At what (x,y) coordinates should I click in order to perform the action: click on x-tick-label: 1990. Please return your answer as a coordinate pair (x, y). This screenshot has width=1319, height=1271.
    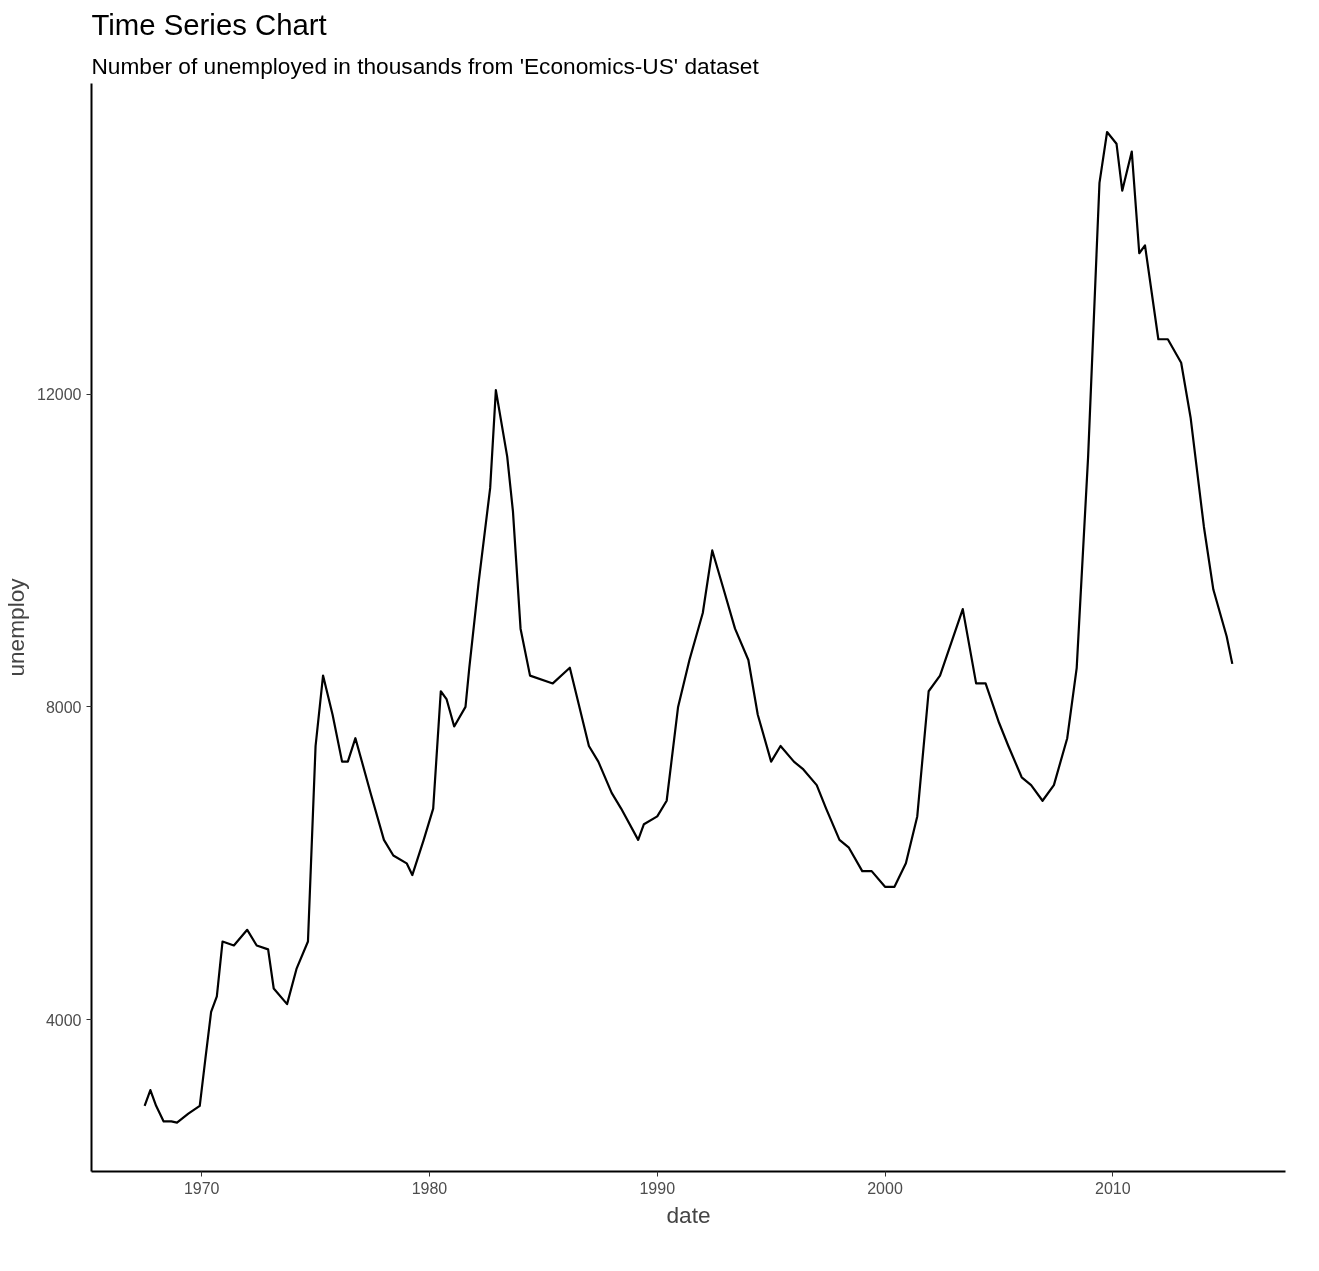
    Looking at the image, I should click on (657, 1188).